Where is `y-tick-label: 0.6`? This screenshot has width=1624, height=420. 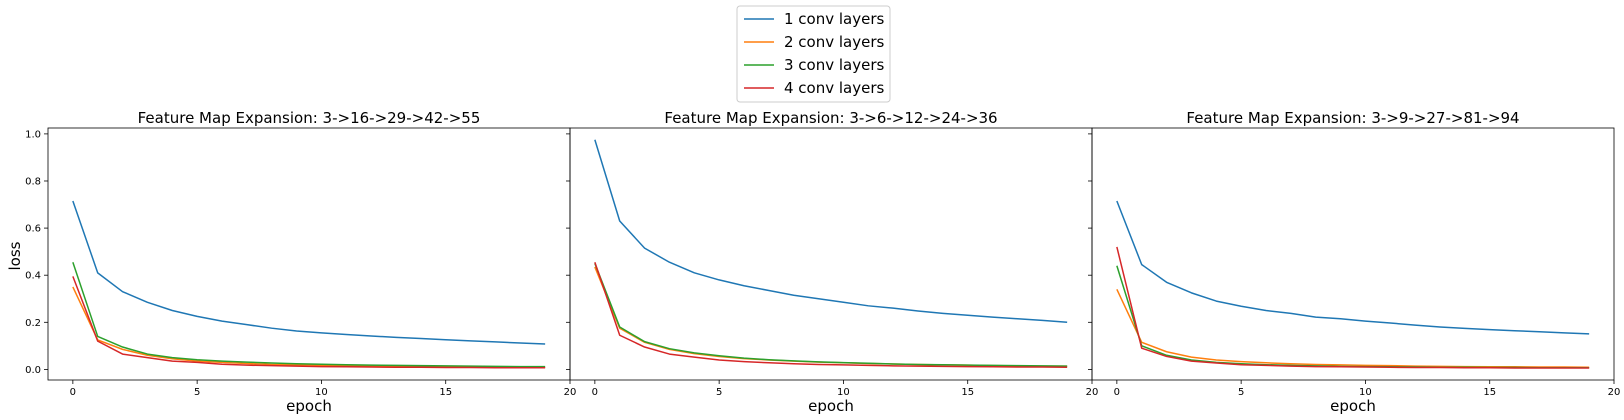 y-tick-label: 0.6 is located at coordinates (33, 229).